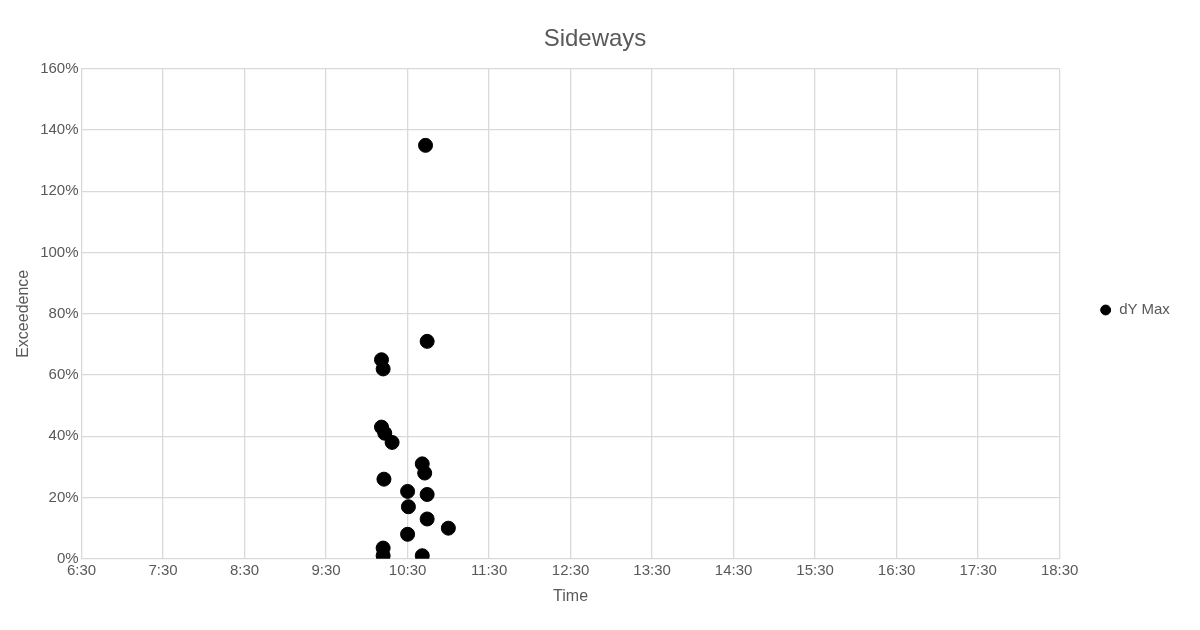 The image size is (1200, 630). Describe the element at coordinates (63, 496) in the screenshot. I see `y-tick-label: 20%` at that location.